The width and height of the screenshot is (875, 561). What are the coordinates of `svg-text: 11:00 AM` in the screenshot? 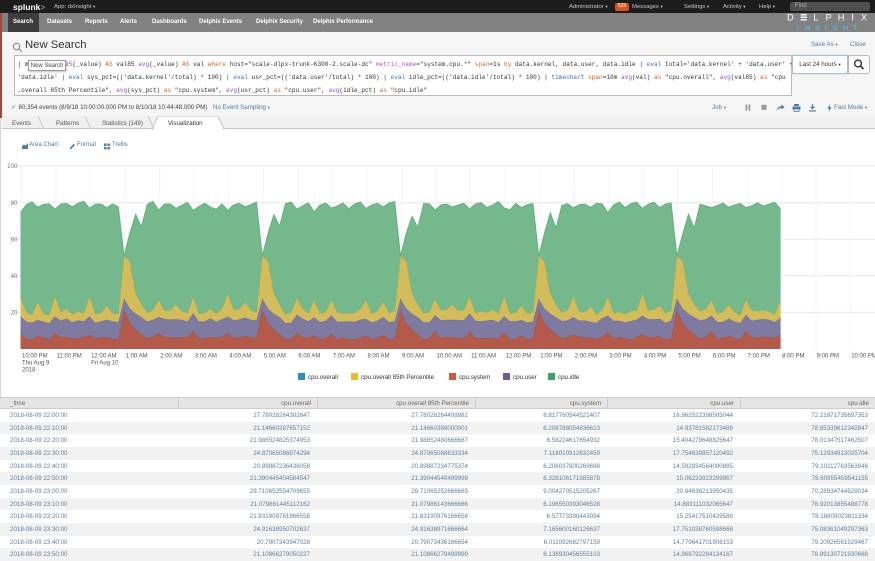 It's located at (483, 357).